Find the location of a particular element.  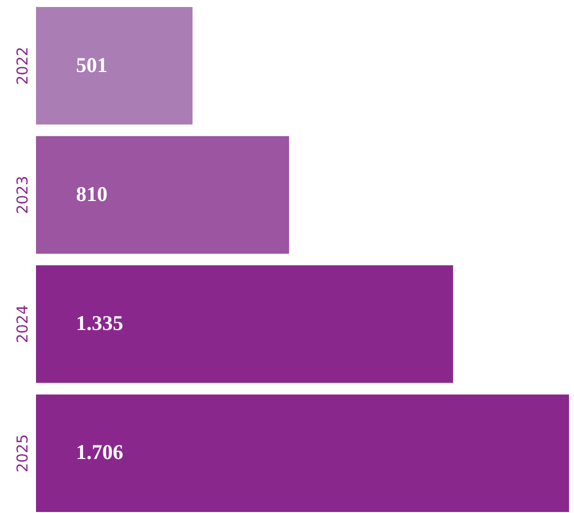

y-tick-label: 2025 is located at coordinates (23, 453).